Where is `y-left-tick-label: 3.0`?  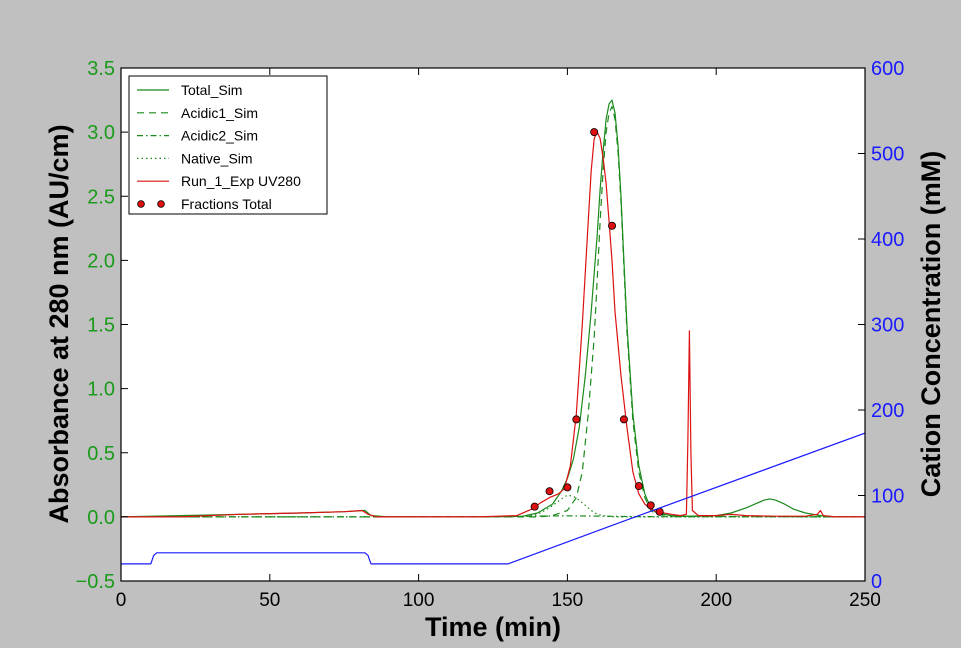 y-left-tick-label: 3.0 is located at coordinates (101, 133).